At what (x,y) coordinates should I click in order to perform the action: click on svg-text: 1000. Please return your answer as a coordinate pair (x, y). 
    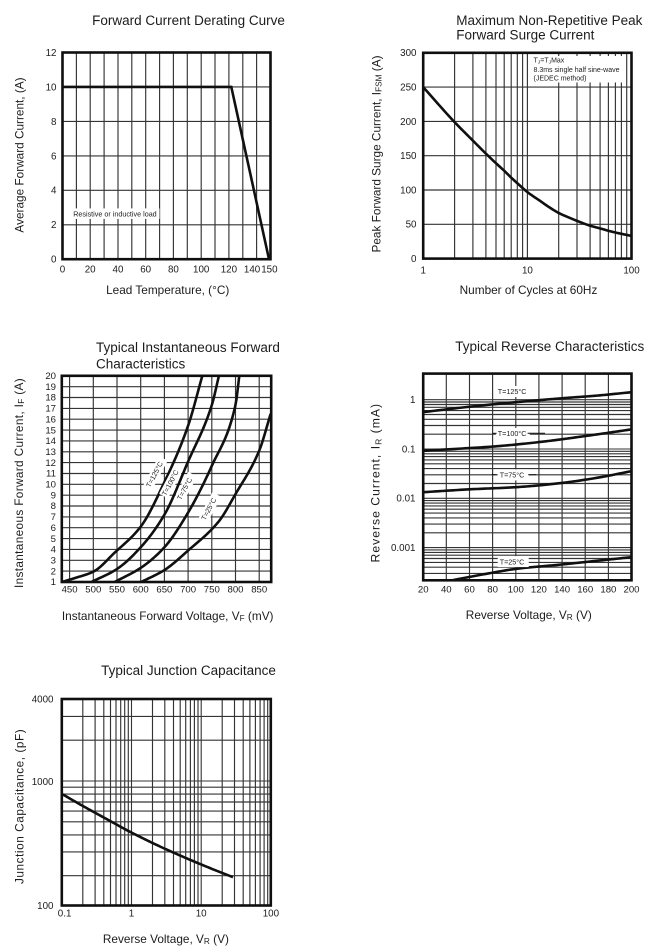
    Looking at the image, I should click on (43, 782).